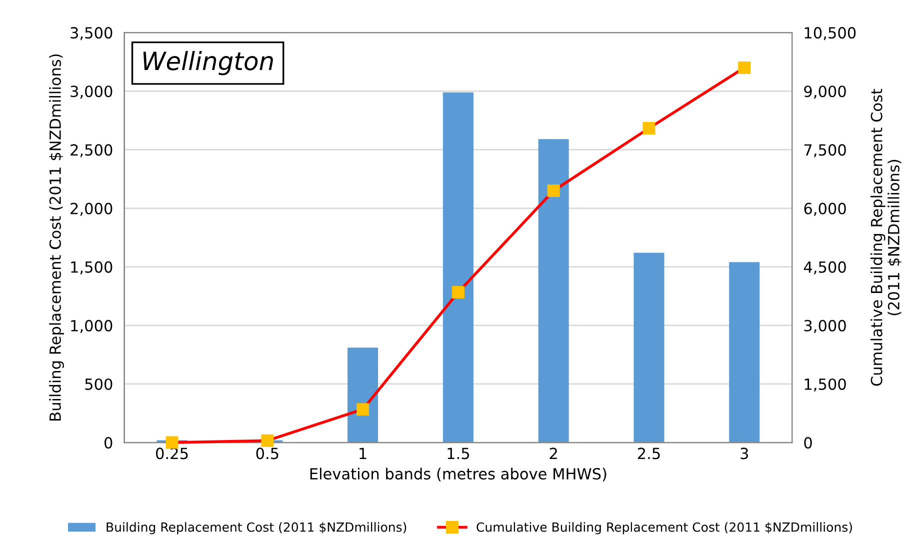  Describe the element at coordinates (825, 267) in the screenshot. I see `y2-tick-label: 4,500` at that location.